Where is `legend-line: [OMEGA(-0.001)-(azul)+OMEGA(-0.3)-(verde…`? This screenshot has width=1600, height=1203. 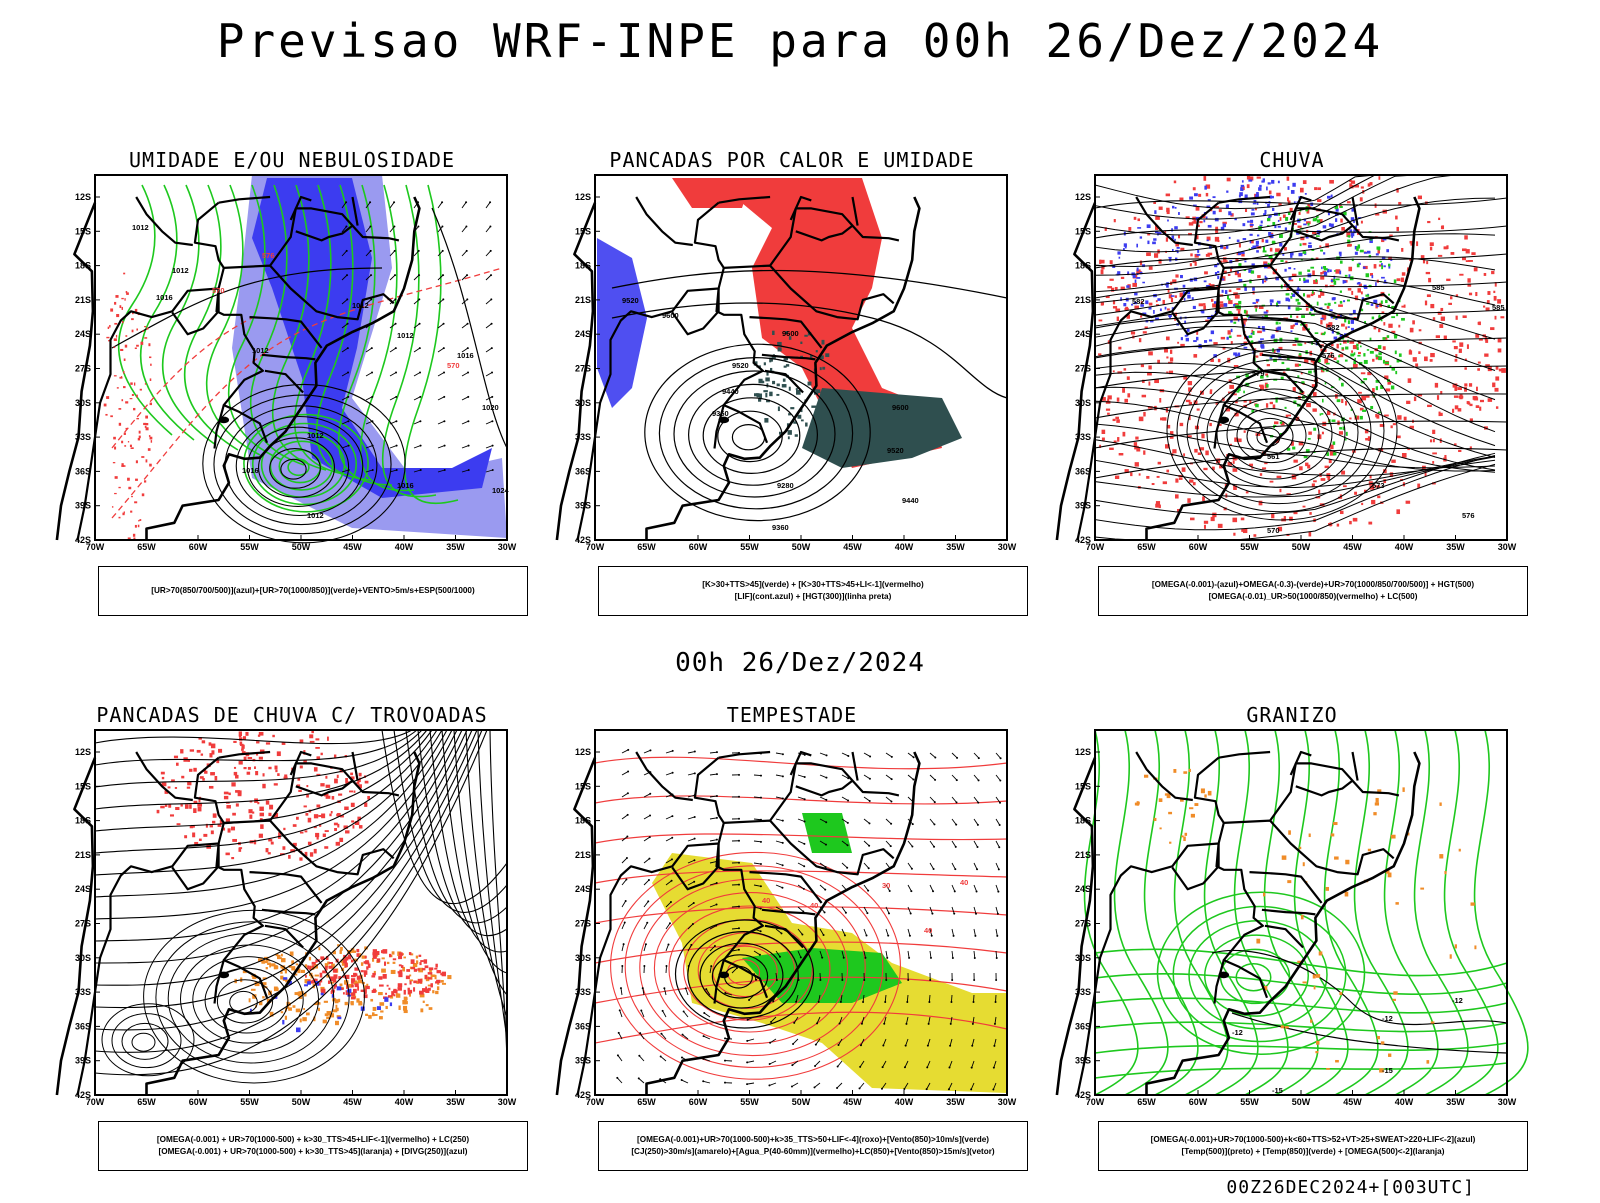
legend-line: [OMEGA(-0.001)-(azul)+OMEGA(-0.3)-(verde… is located at coordinates (1313, 585).